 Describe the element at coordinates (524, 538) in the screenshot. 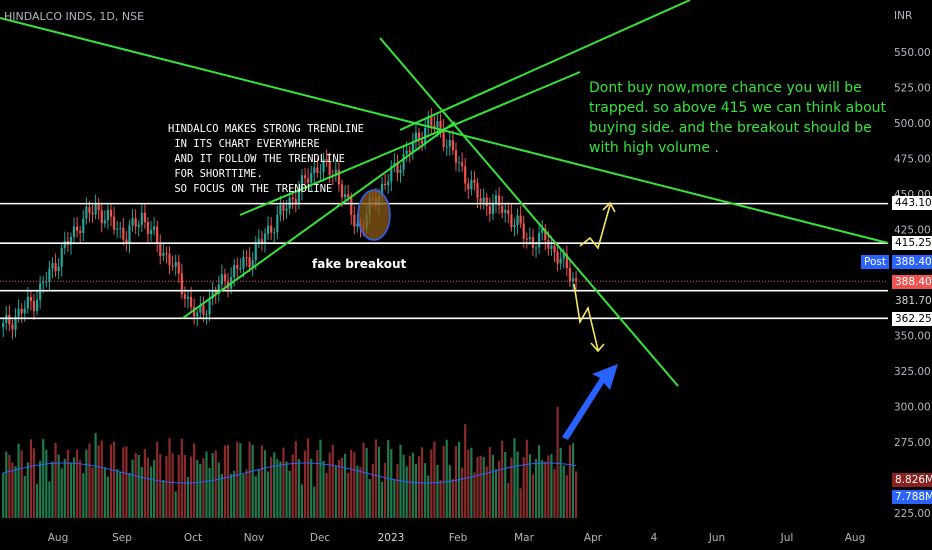

I see `x-tick-label: Mar` at that location.